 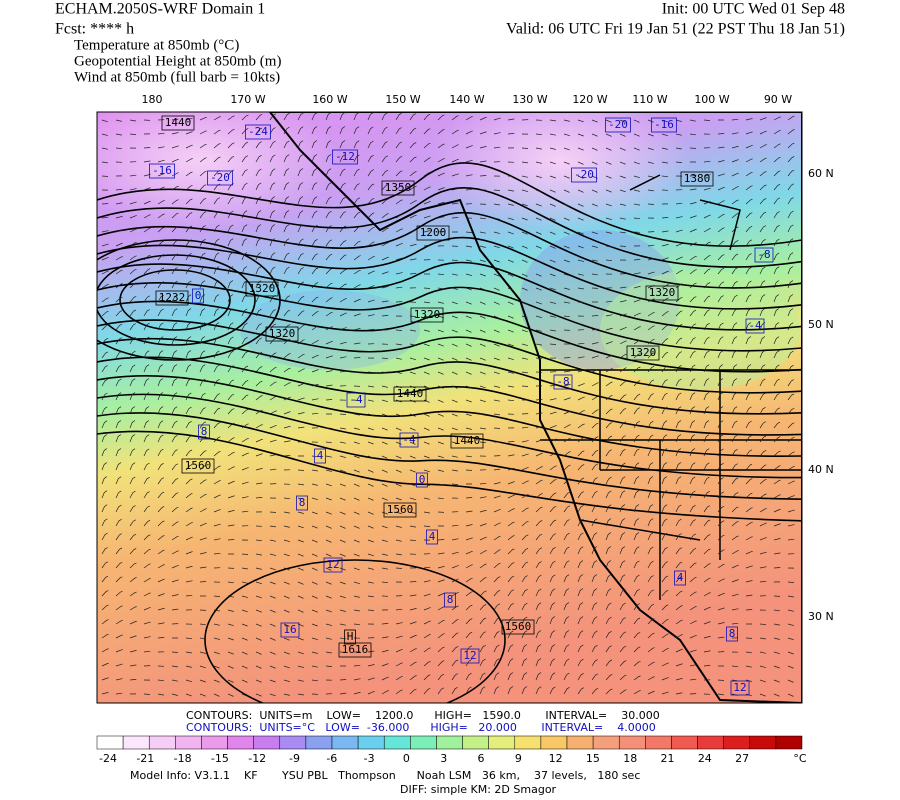 I want to click on colorbar-label: 6, so click(x=481, y=758).